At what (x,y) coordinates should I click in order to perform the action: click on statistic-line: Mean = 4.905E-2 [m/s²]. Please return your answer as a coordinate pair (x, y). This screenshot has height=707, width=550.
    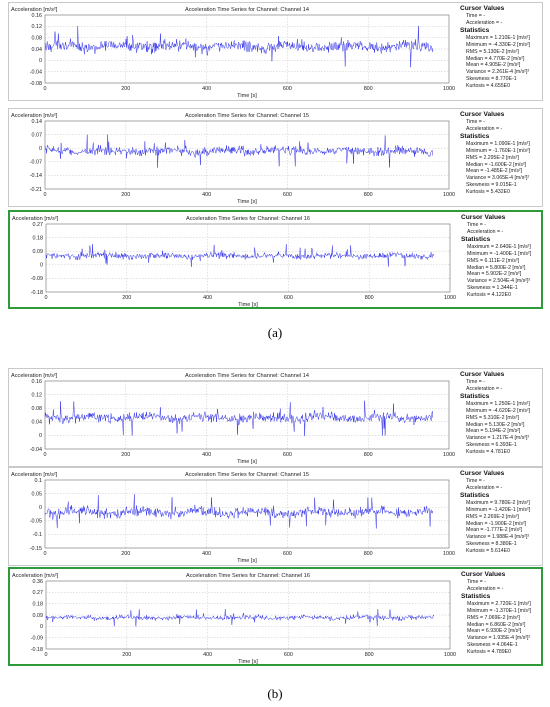
    Looking at the image, I should click on (493, 65).